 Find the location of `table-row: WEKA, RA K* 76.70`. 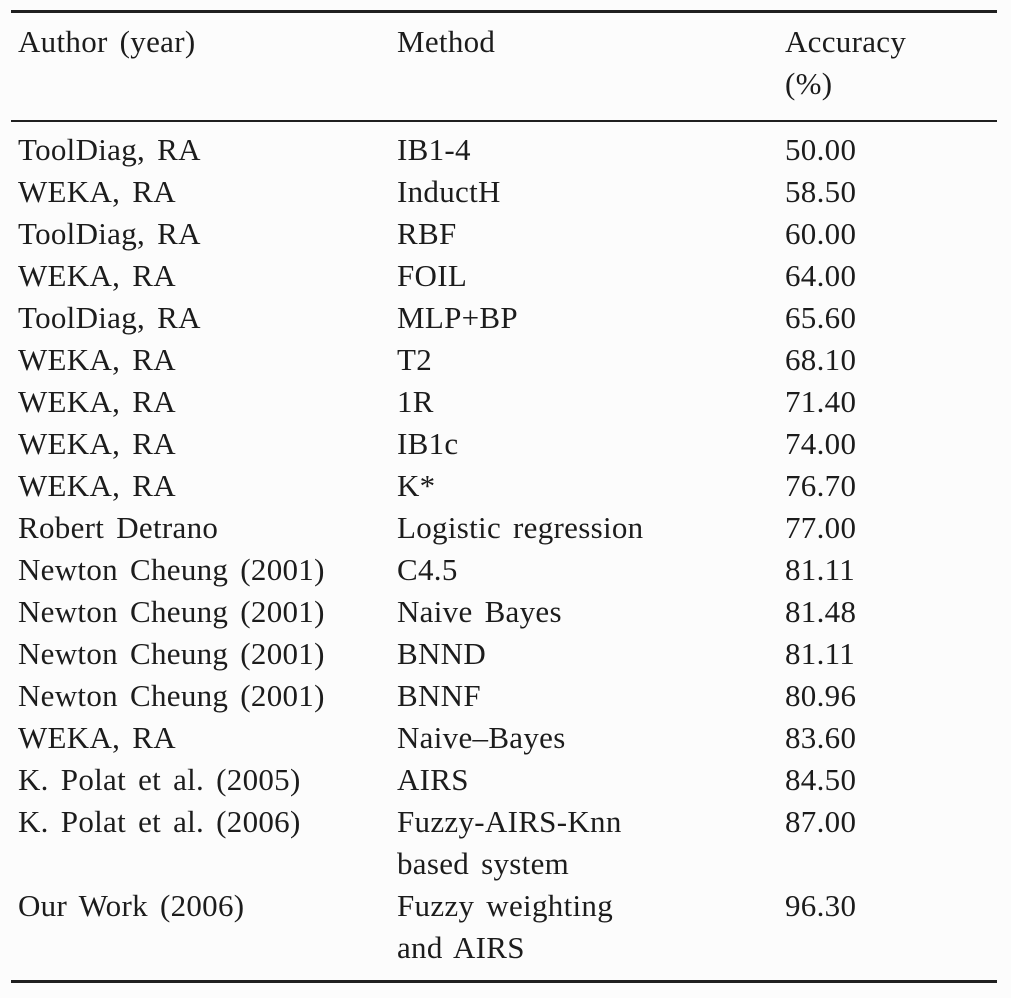

table-row: WEKA, RA K* 76.70 is located at coordinates (505, 486).